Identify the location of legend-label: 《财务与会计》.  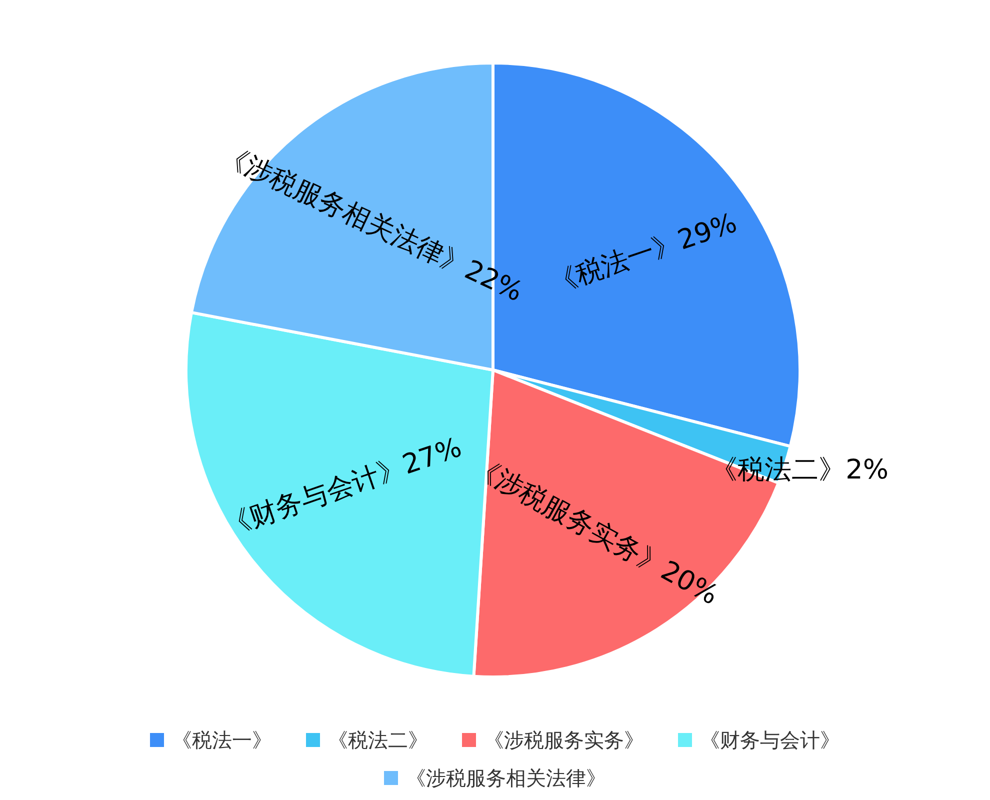
(770, 740).